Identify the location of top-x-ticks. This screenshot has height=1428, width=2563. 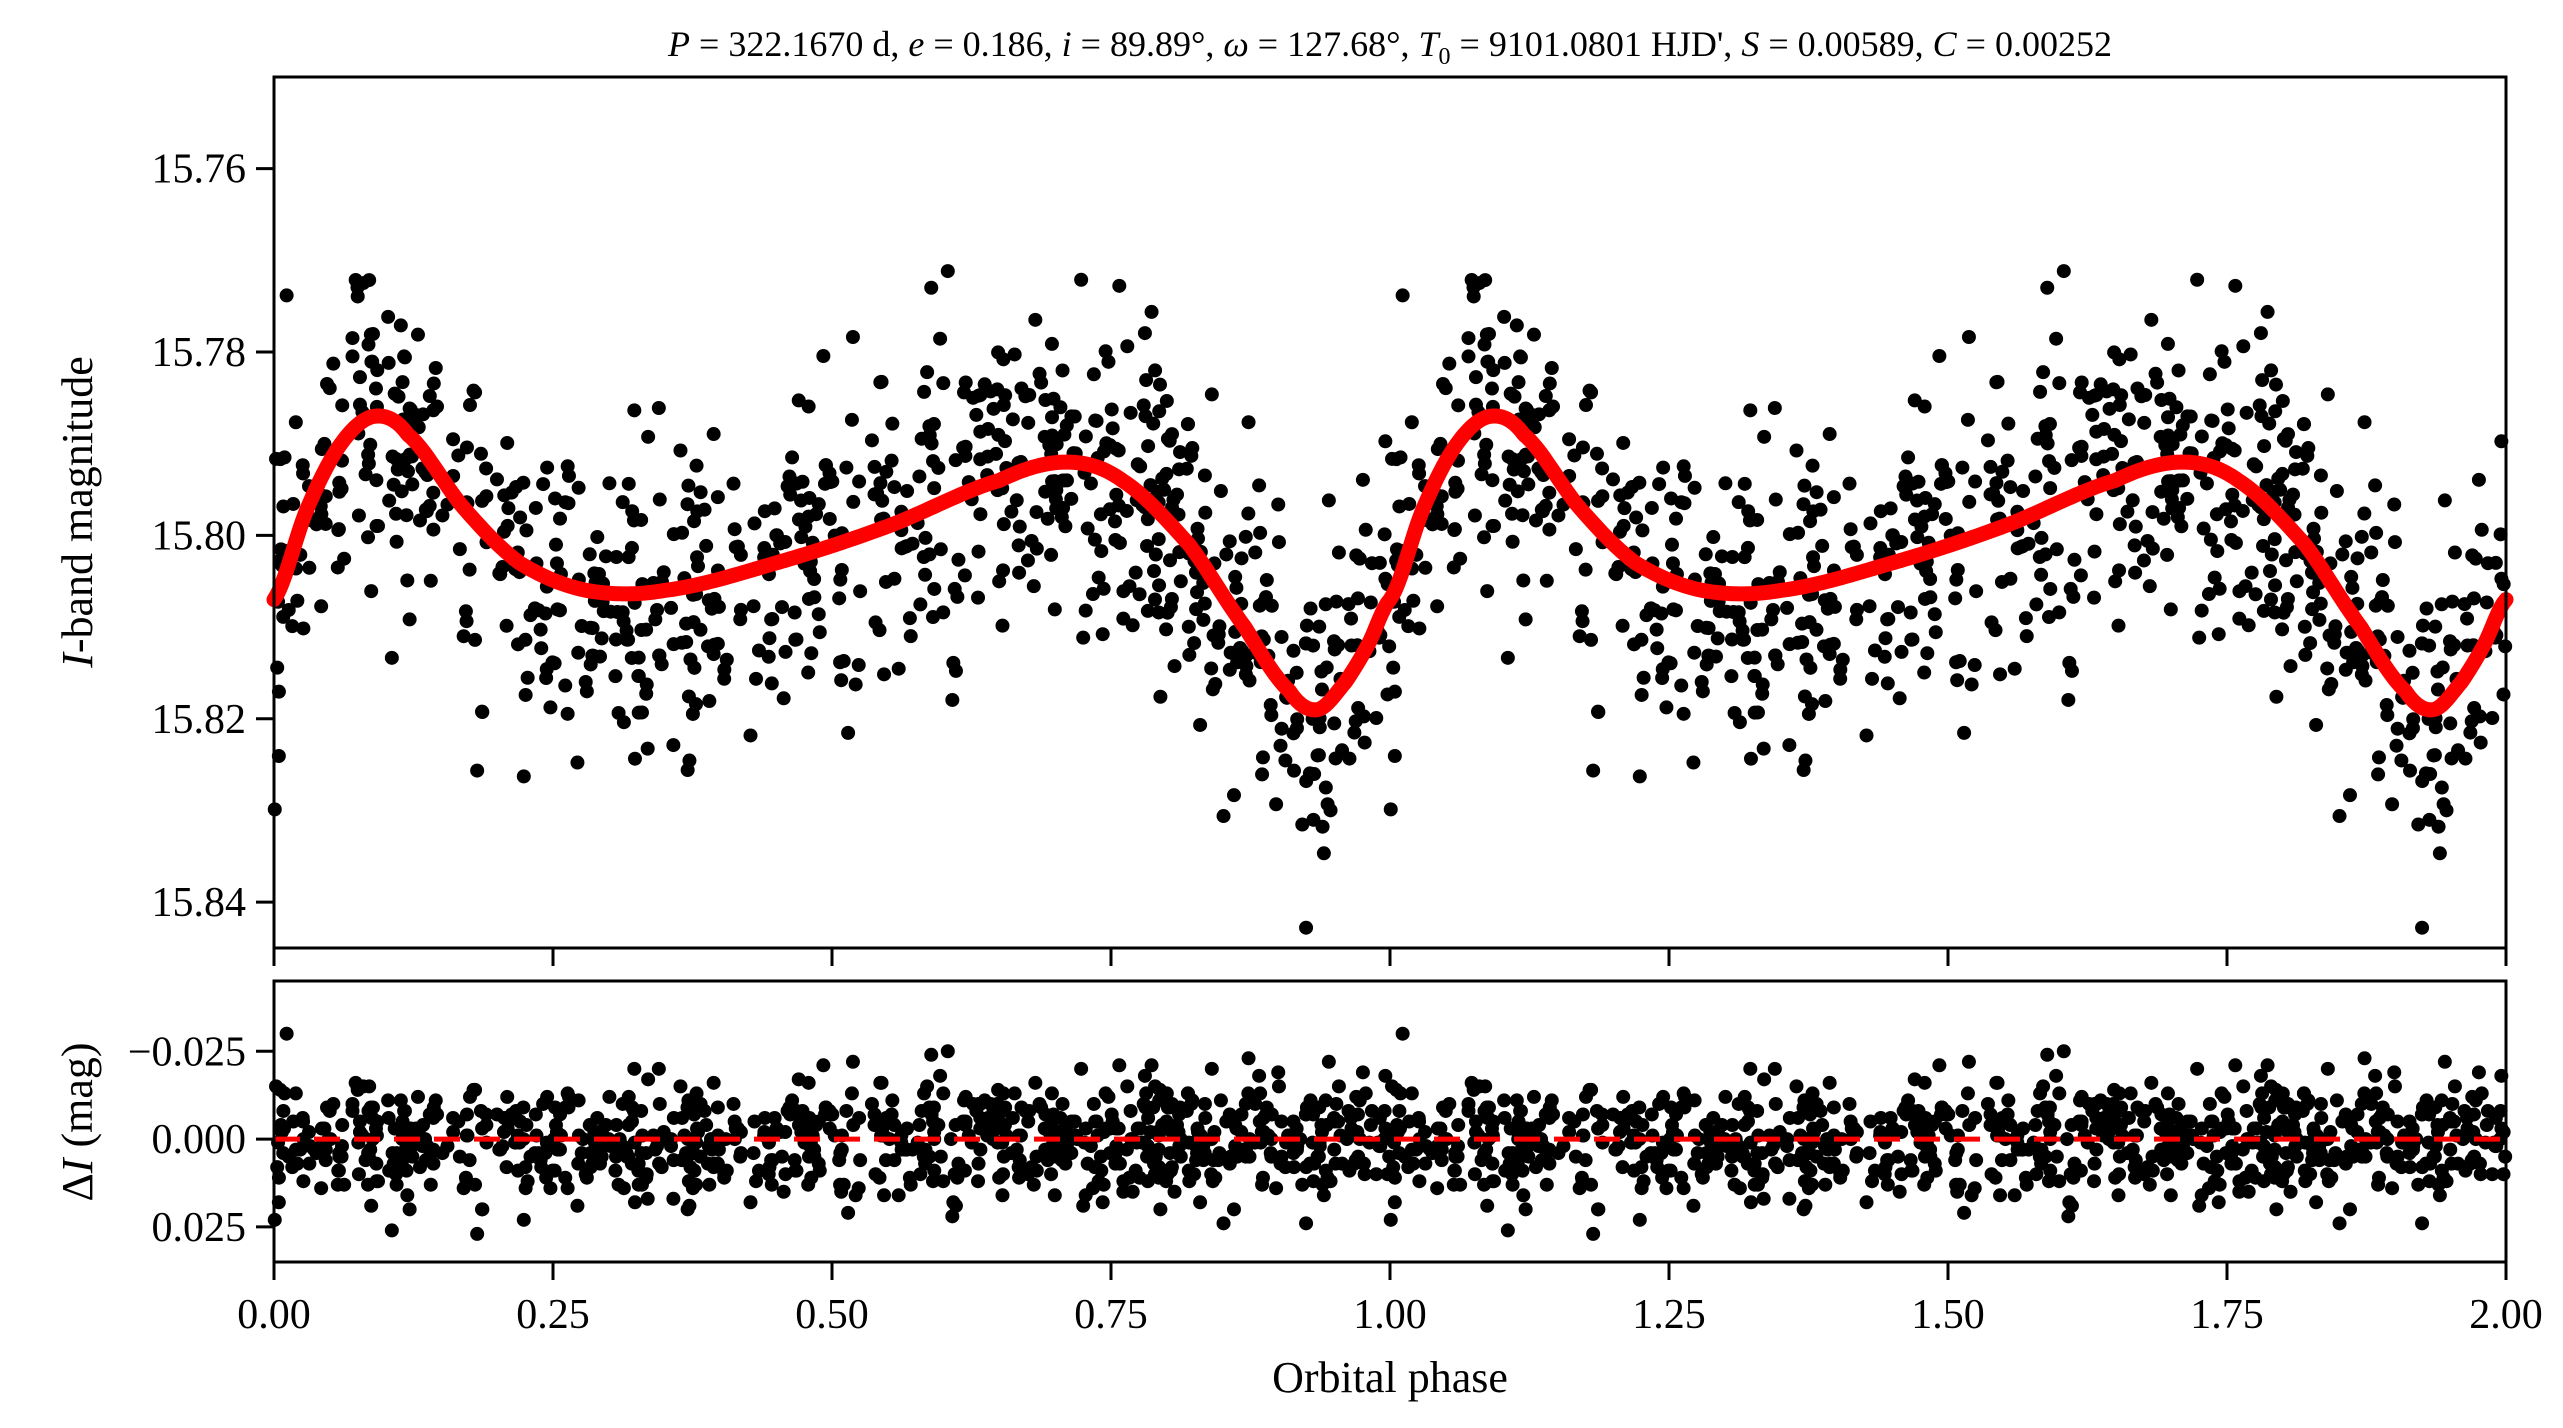
(1390, 957).